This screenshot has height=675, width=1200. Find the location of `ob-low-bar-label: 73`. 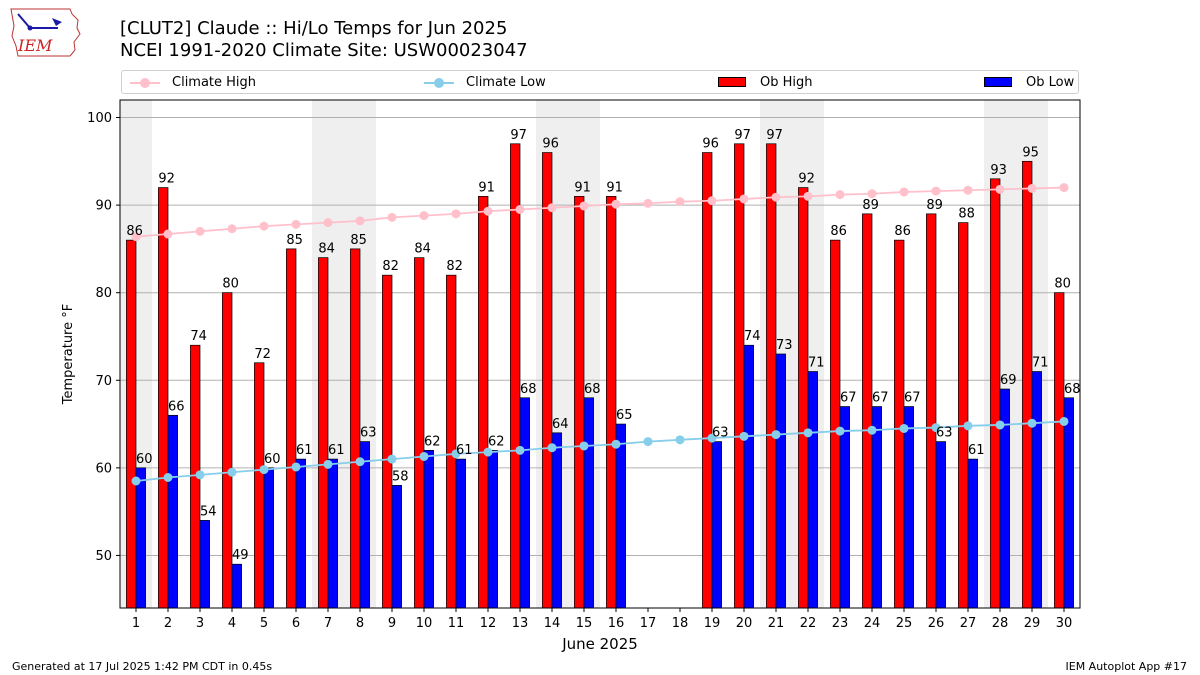

ob-low-bar-label: 73 is located at coordinates (784, 345).